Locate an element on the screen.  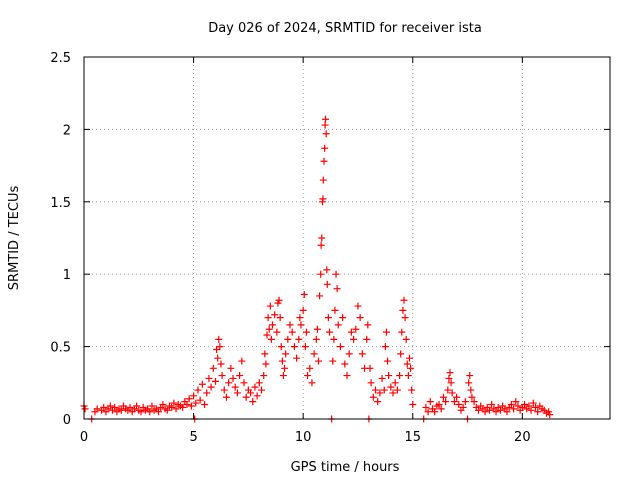
x-tick-label: 15 is located at coordinates (412, 437).